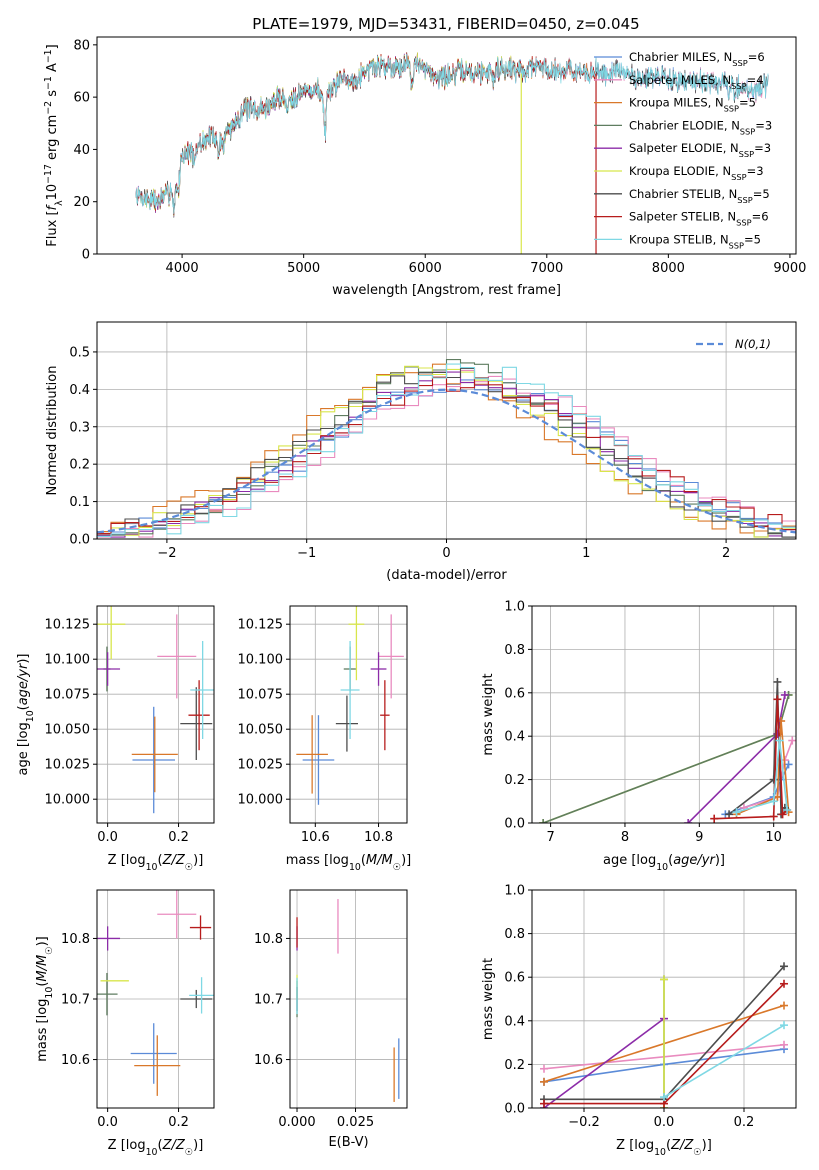 The image size is (819, 1170). I want to click on y-tick-label: 0, so click(86, 255).